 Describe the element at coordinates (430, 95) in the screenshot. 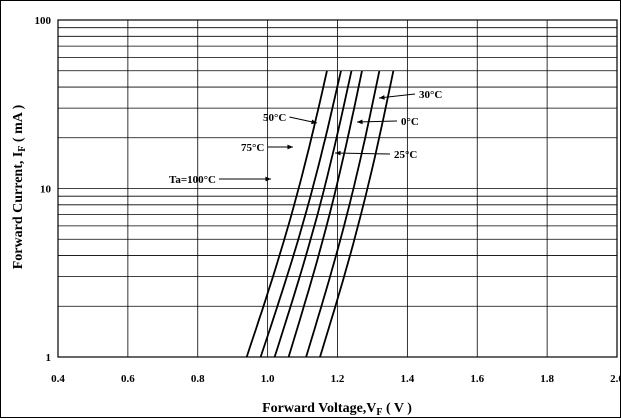

I see `annotation-label: 30°C` at that location.